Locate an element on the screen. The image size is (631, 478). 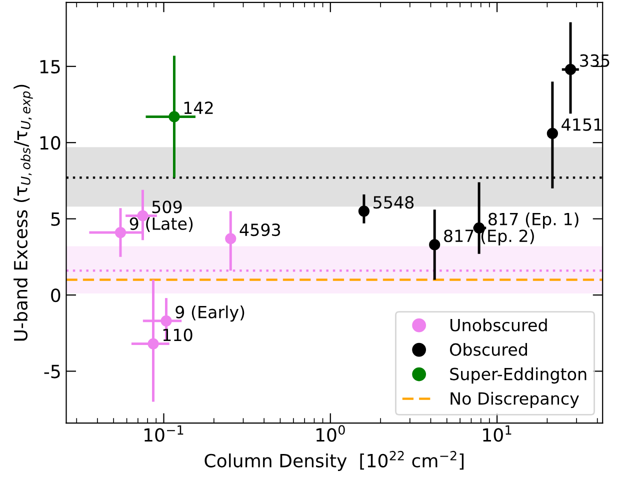
annotation: 4593 is located at coordinates (260, 229).